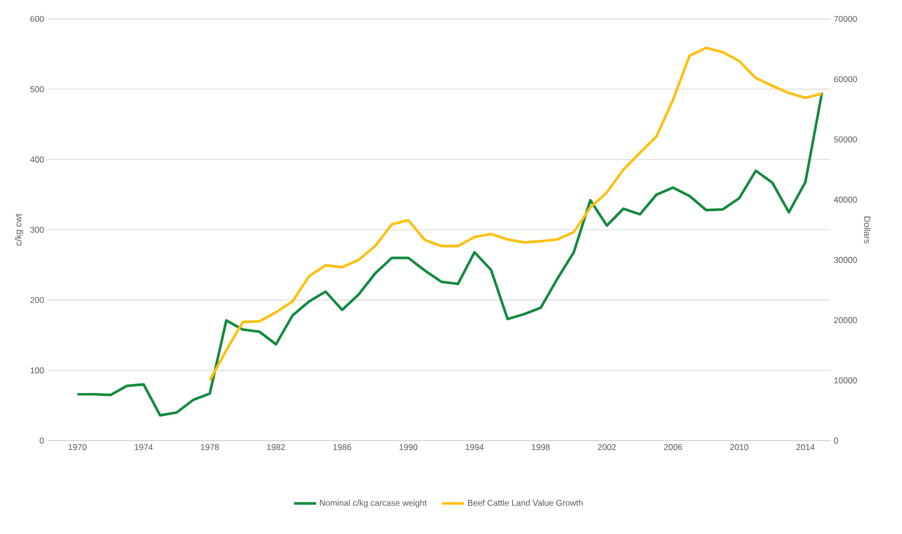 The height and width of the screenshot is (534, 902). I want to click on y2-tick-label: 10000, so click(845, 380).